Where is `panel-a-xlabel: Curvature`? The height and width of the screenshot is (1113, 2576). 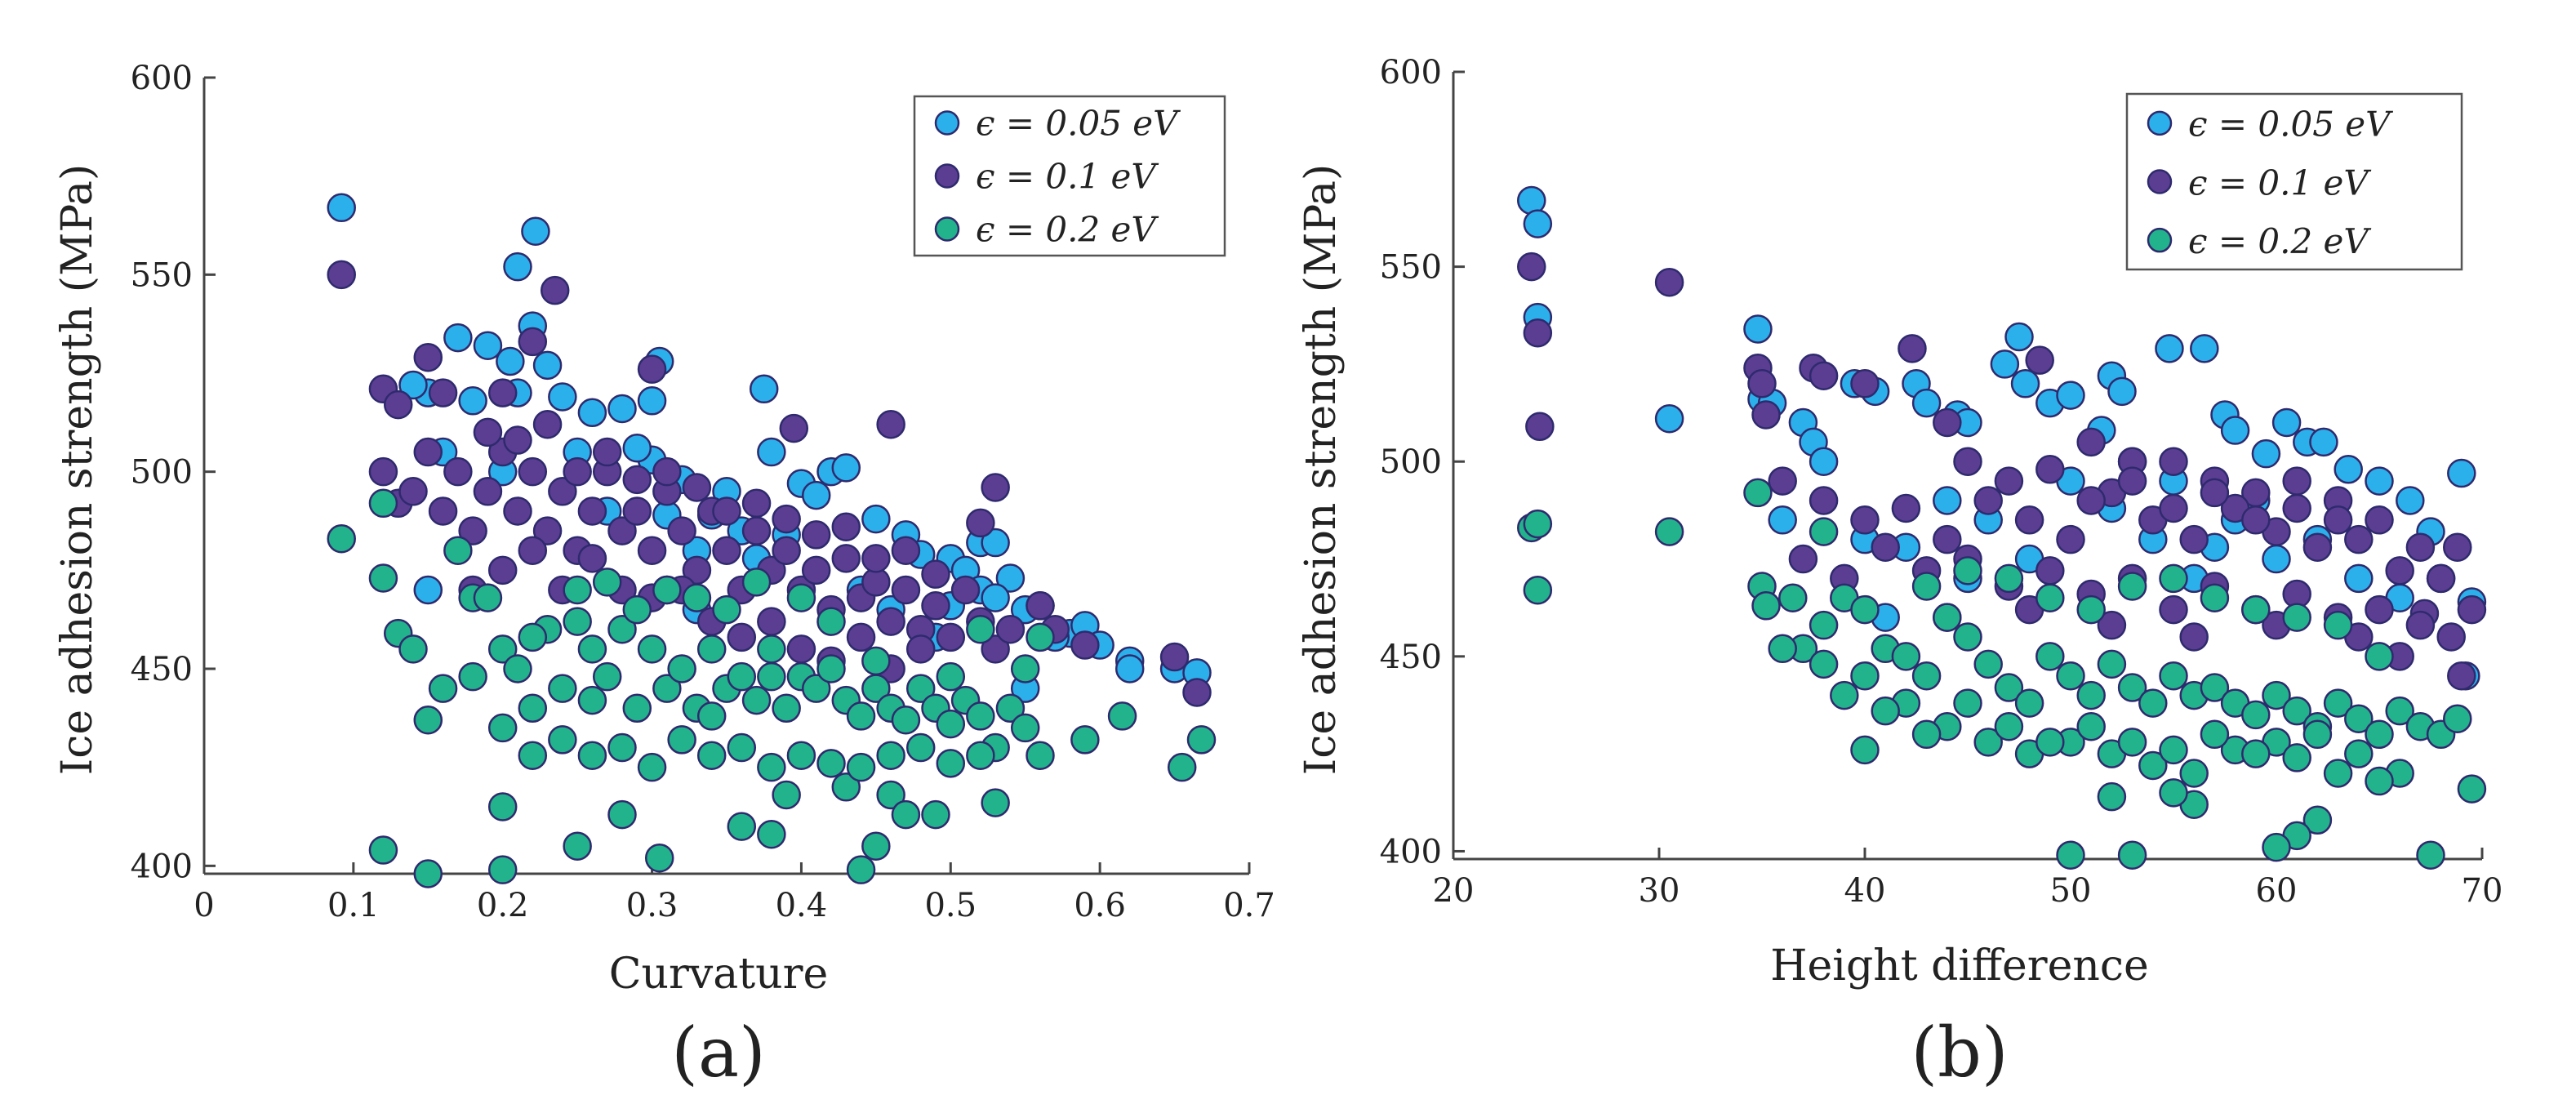
panel-a-xlabel: Curvature is located at coordinates (719, 974).